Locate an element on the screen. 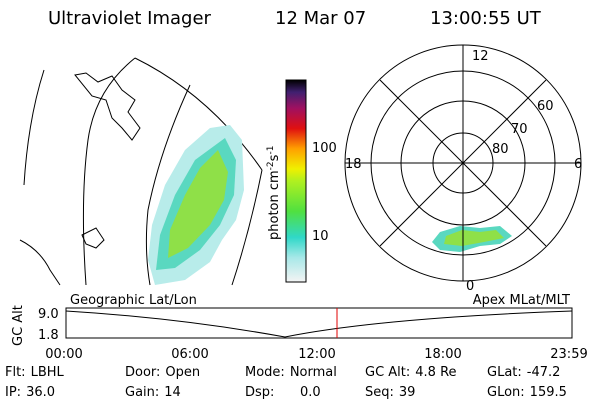  status-value: 159.5 is located at coordinates (548, 392).